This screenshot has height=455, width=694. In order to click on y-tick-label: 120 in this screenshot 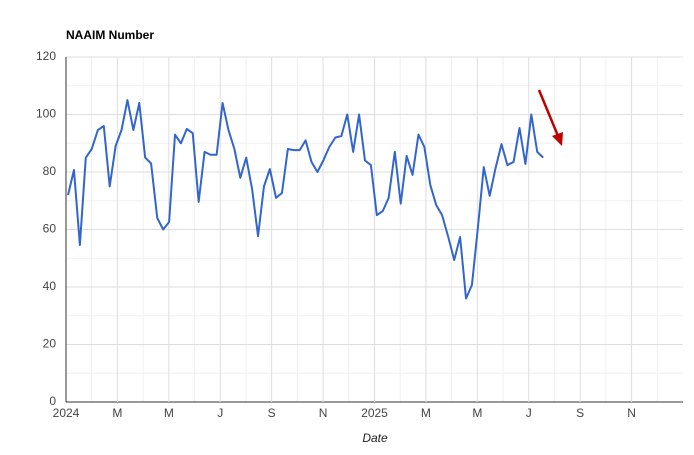, I will do `click(46, 56)`.